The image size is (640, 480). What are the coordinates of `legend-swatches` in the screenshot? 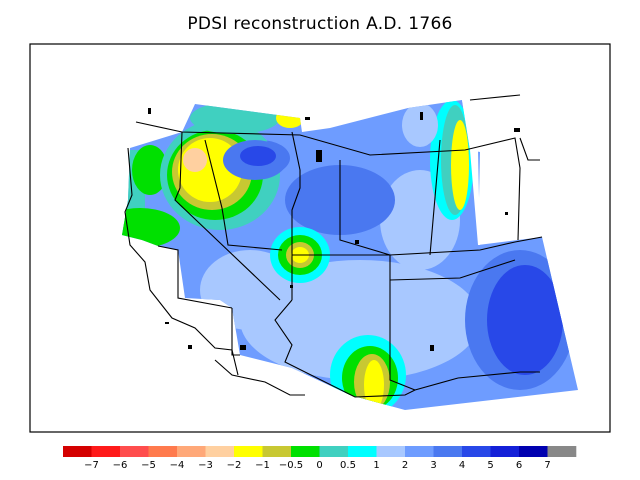 It's located at (320, 451).